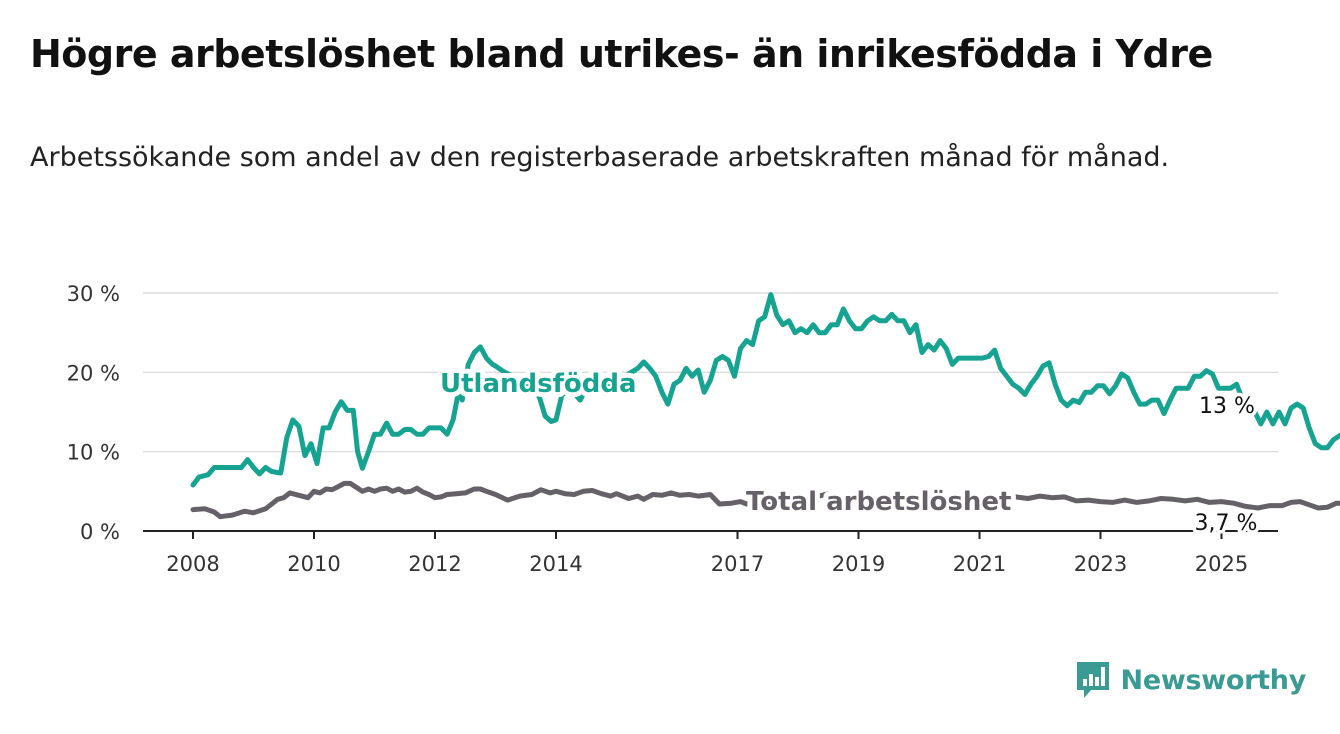 This screenshot has height=734, width=1340. Describe the element at coordinates (1213, 680) in the screenshot. I see `brand-name: Newsworthy` at that location.